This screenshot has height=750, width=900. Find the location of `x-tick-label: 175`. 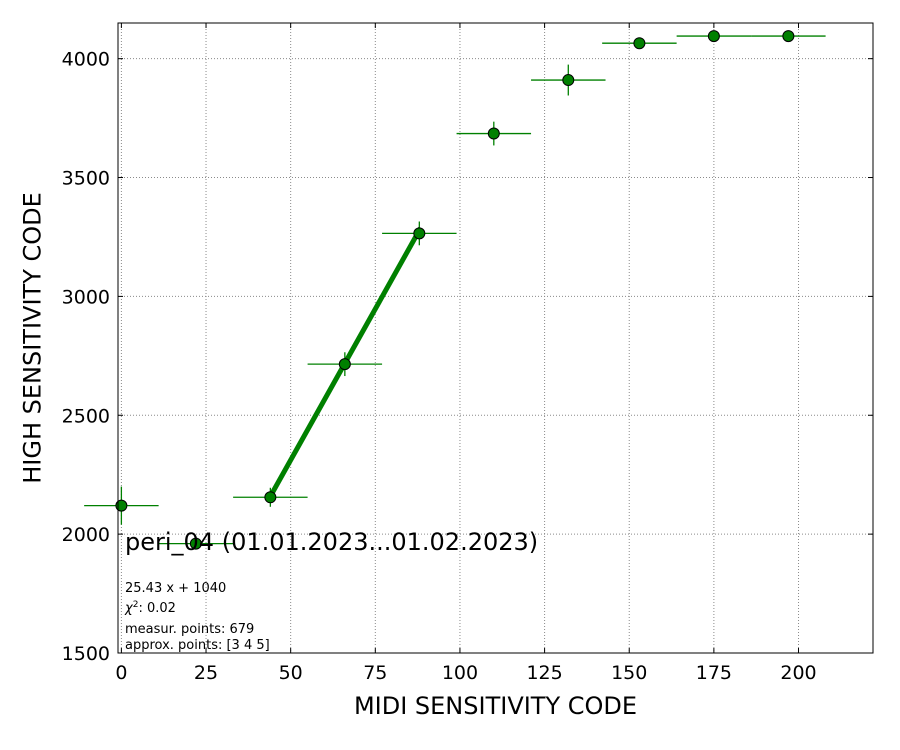

x-tick-label: 175 is located at coordinates (714, 673).